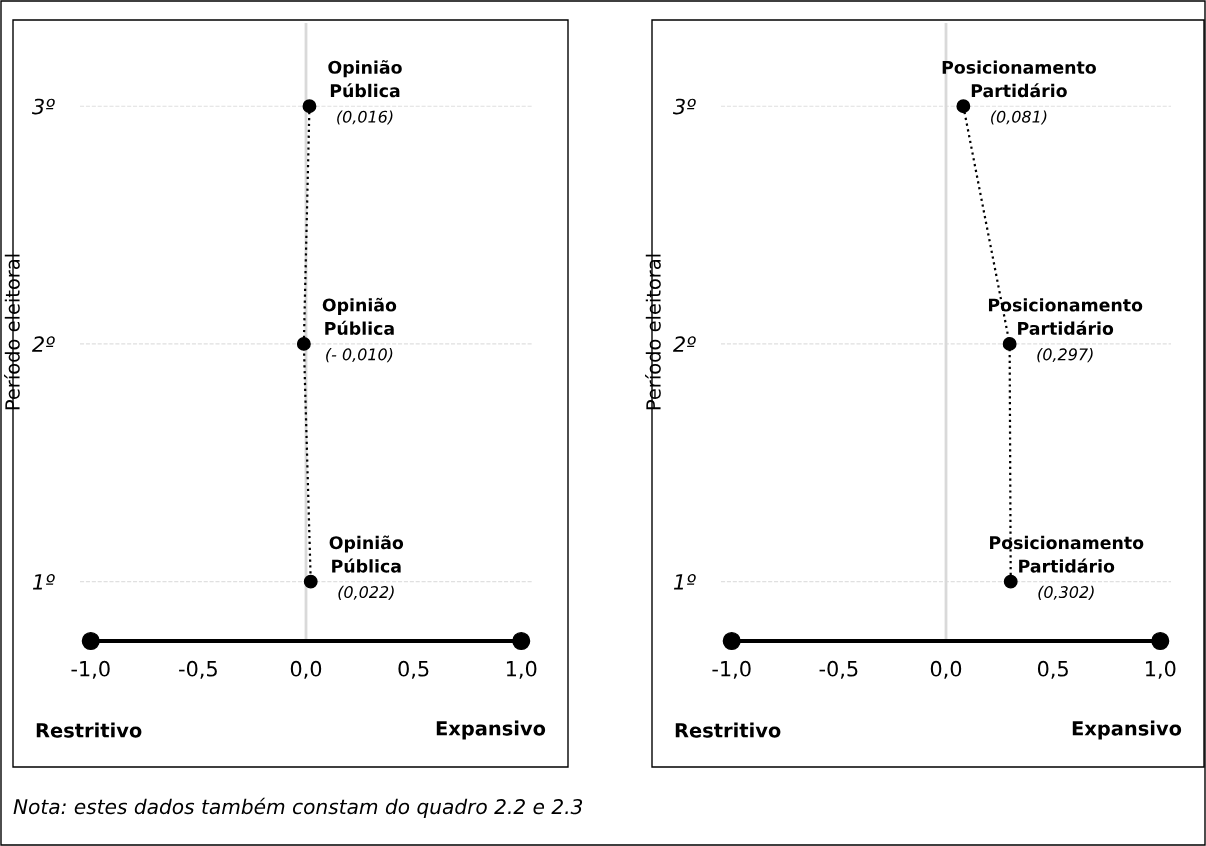  Describe the element at coordinates (359, 355) in the screenshot. I see `data-label: (- 0,010)` at that location.